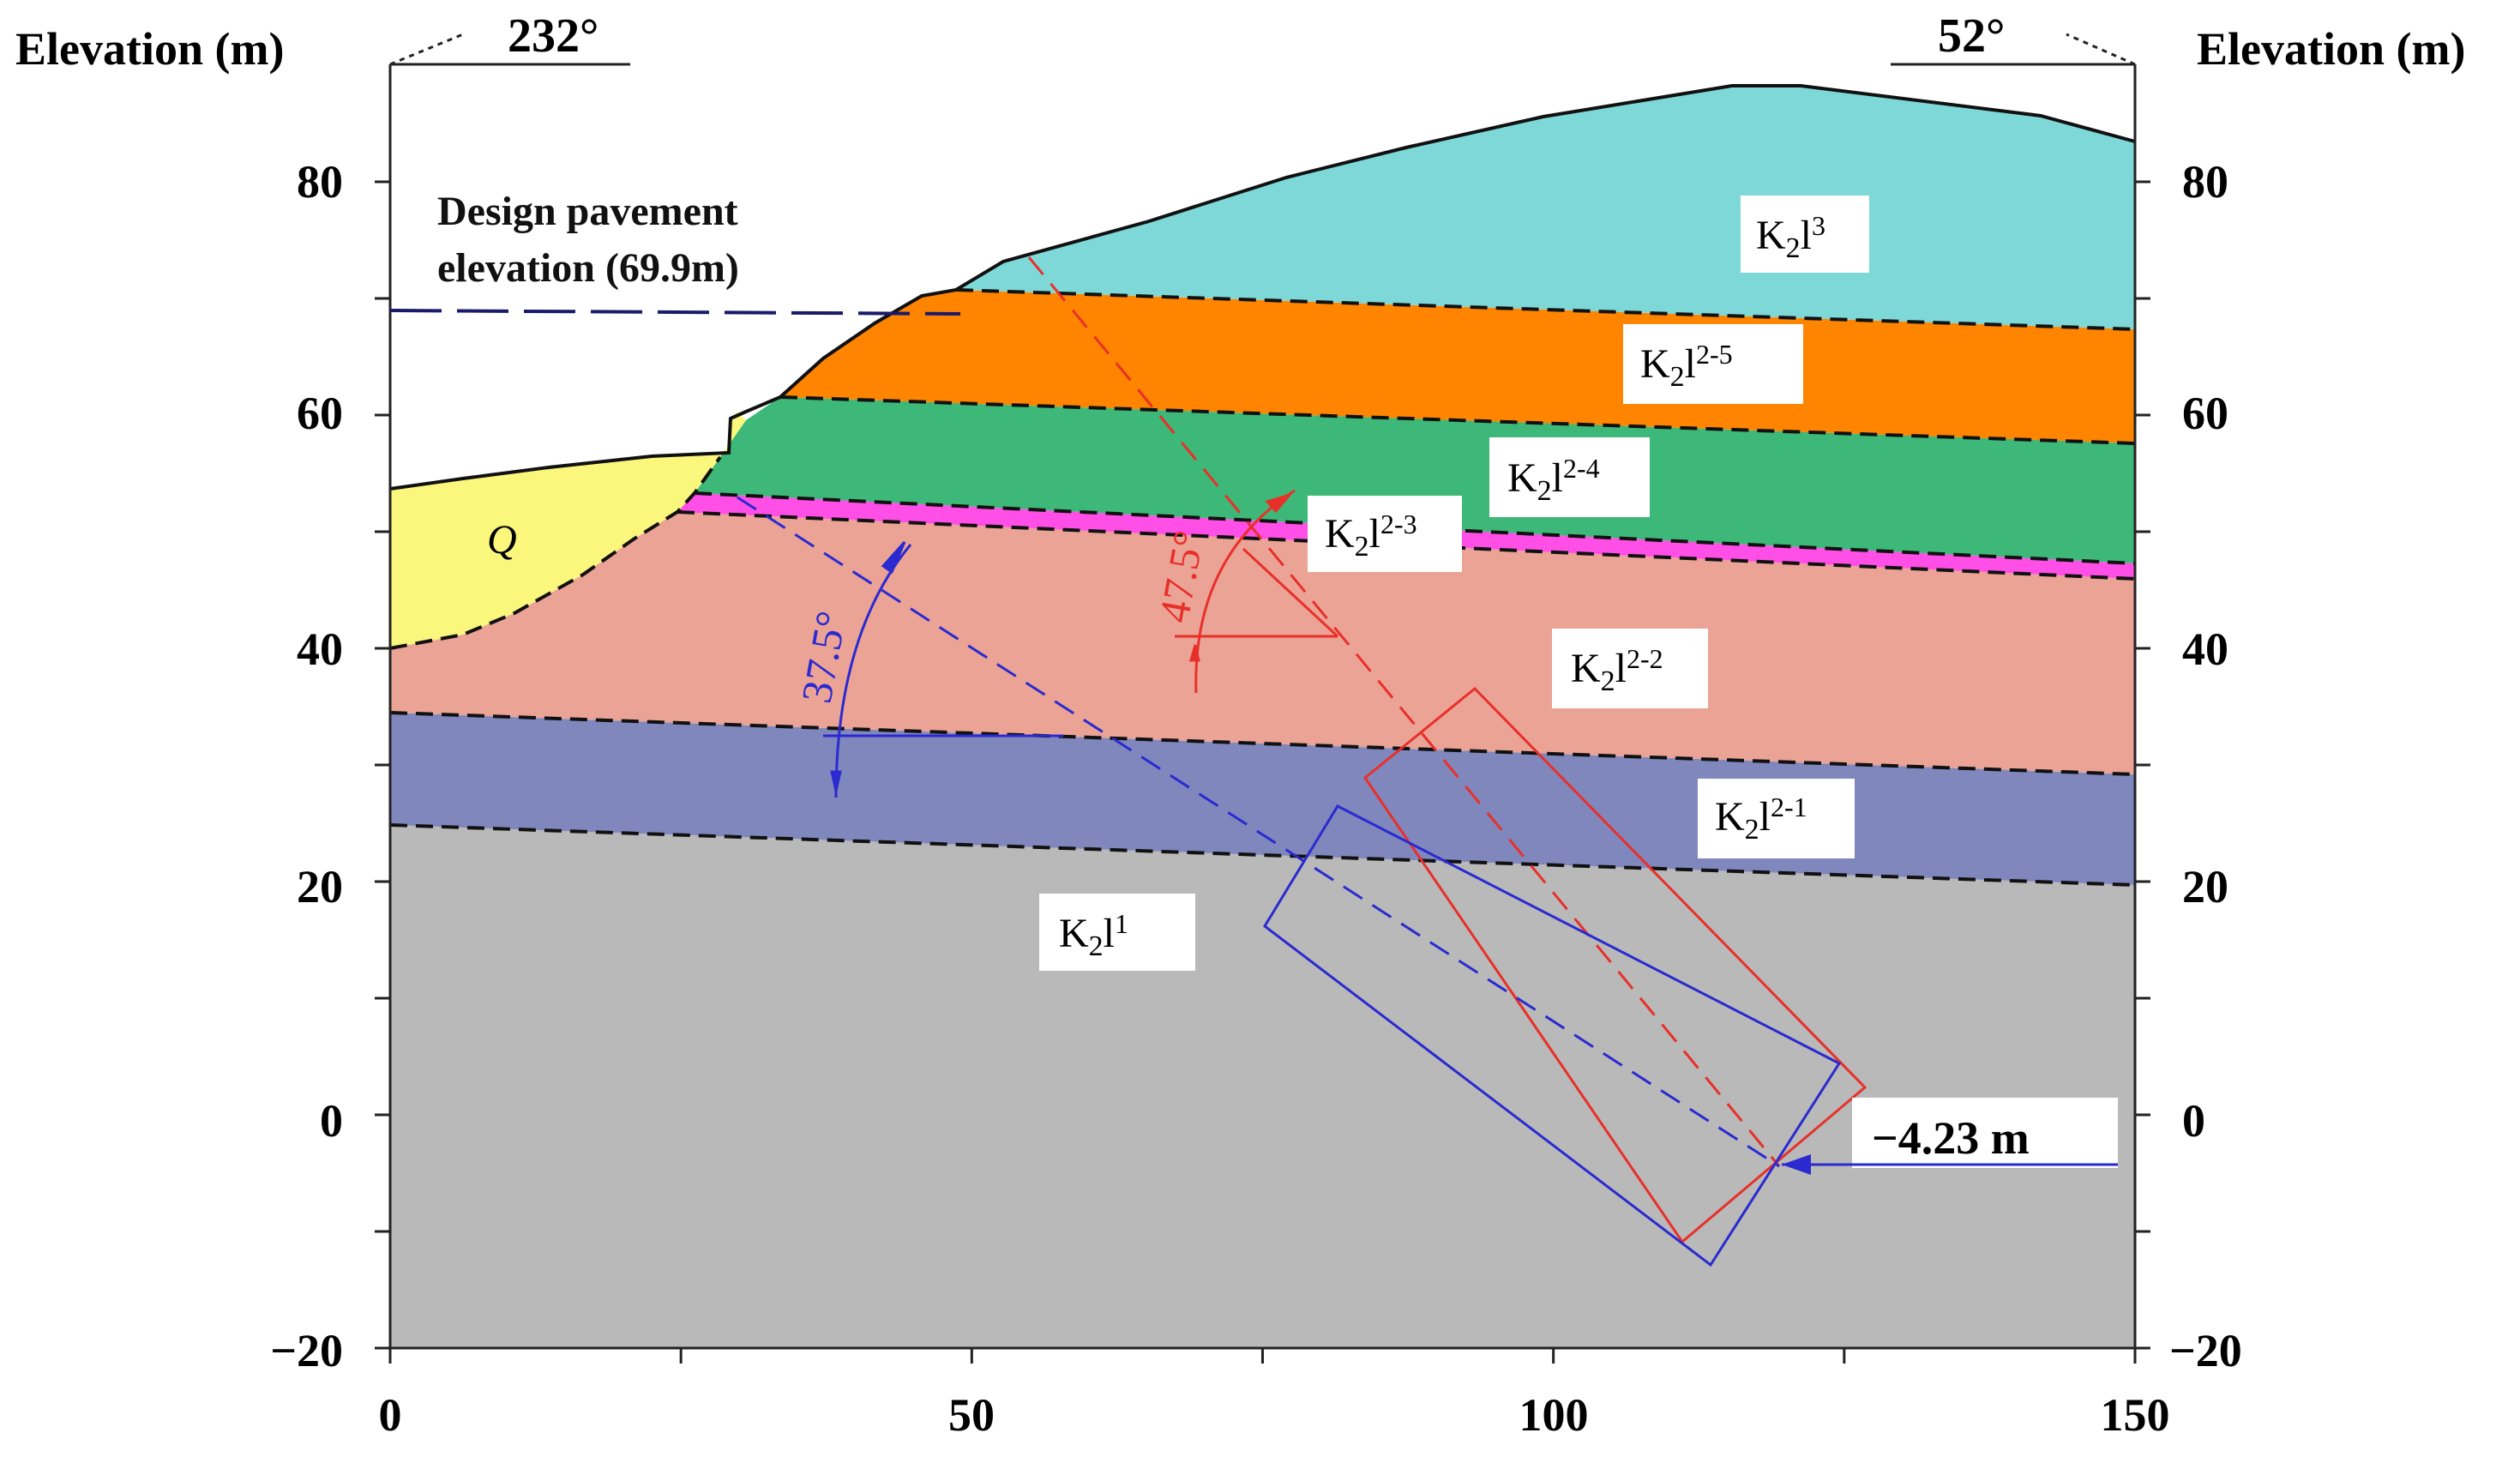  I want to click on design-pavement-label-line2: elevation (69.9m), so click(588, 268).